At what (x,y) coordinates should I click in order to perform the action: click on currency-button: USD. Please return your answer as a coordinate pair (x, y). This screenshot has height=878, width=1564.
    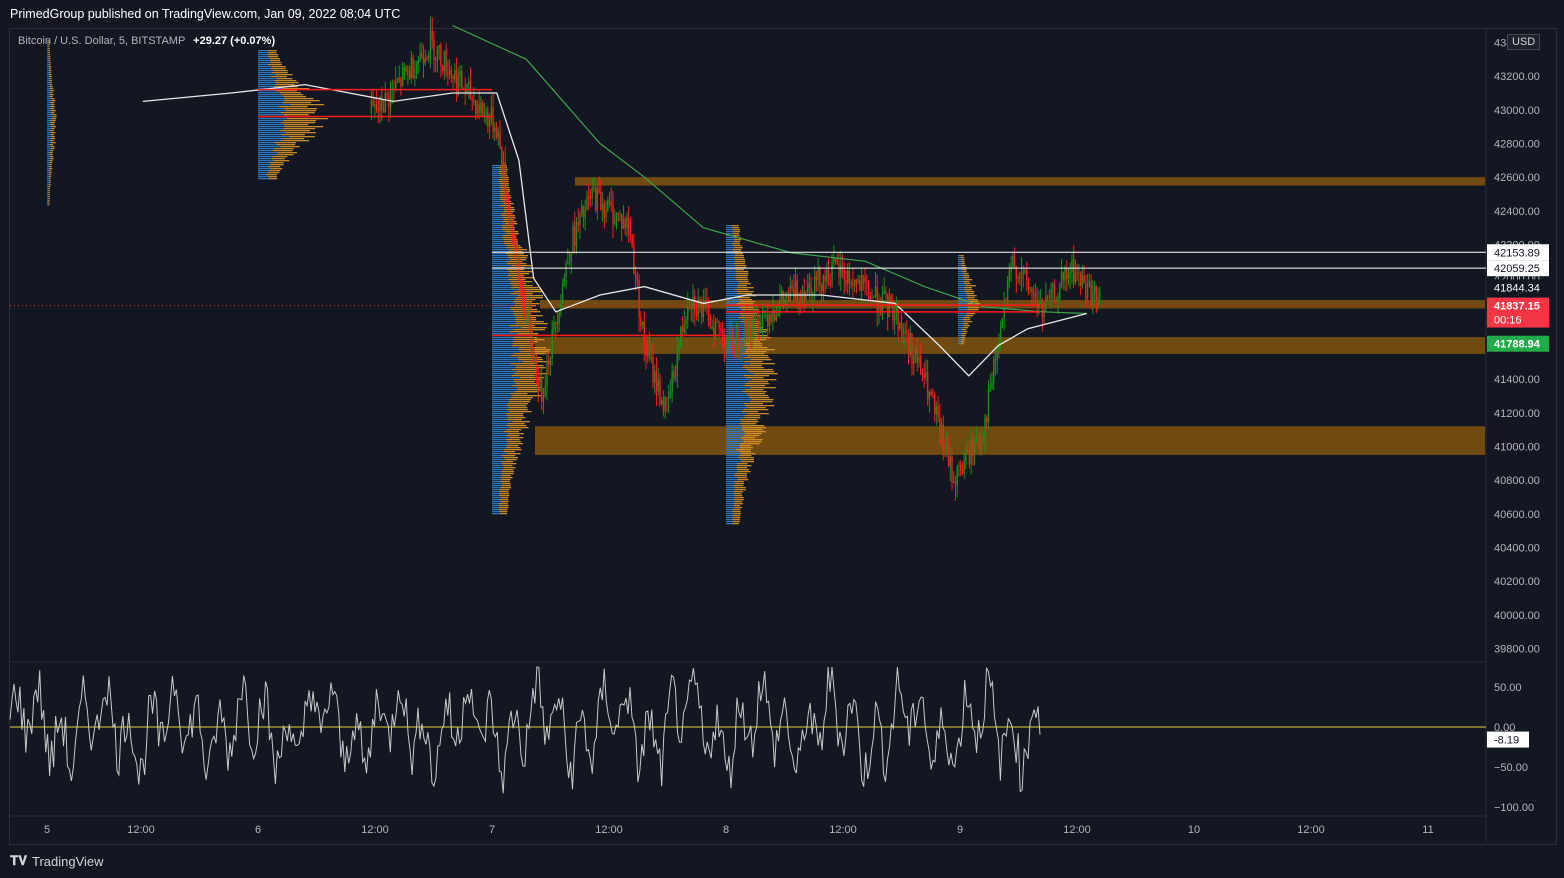
    Looking at the image, I should click on (1524, 42).